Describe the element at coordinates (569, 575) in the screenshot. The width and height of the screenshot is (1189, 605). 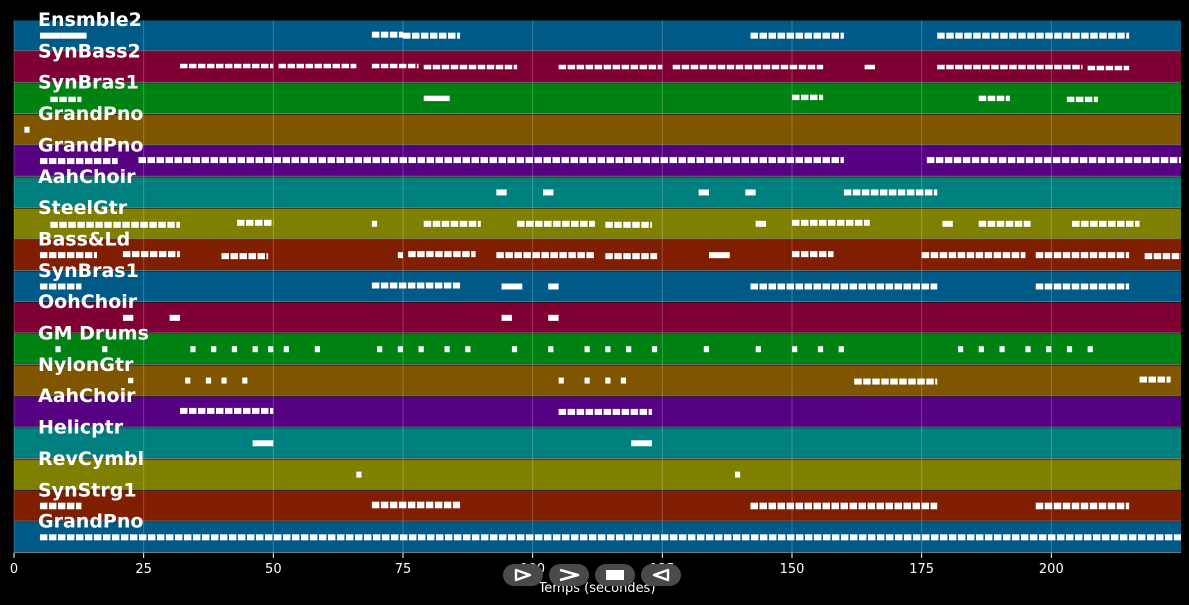
I see `fast-forward-button` at that location.